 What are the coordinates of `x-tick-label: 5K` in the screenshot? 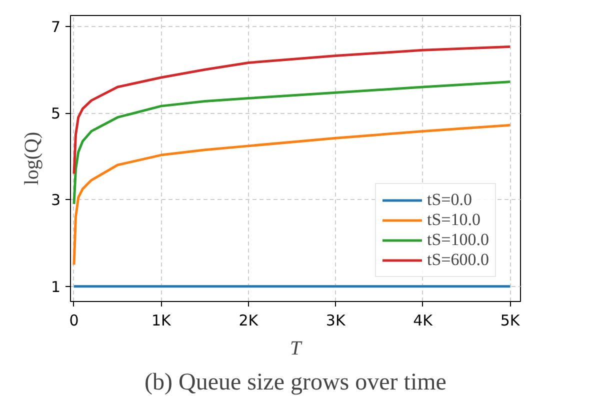 It's located at (510, 321).